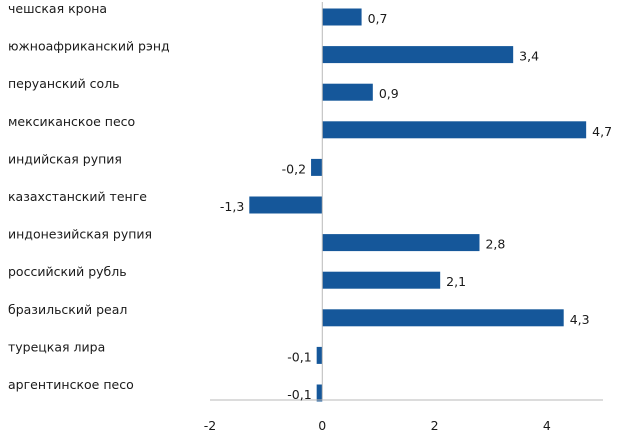  What do you see at coordinates (210, 425) in the screenshot?
I see `x-tick-label: -2` at bounding box center [210, 425].